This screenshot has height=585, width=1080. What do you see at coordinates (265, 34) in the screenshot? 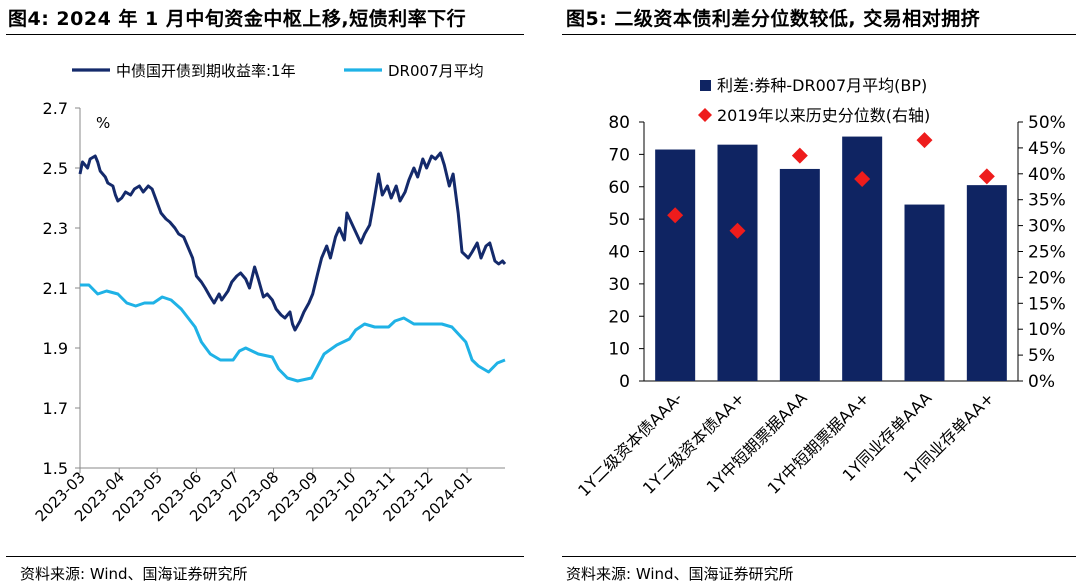
I see `left-title-rule` at bounding box center [265, 34].